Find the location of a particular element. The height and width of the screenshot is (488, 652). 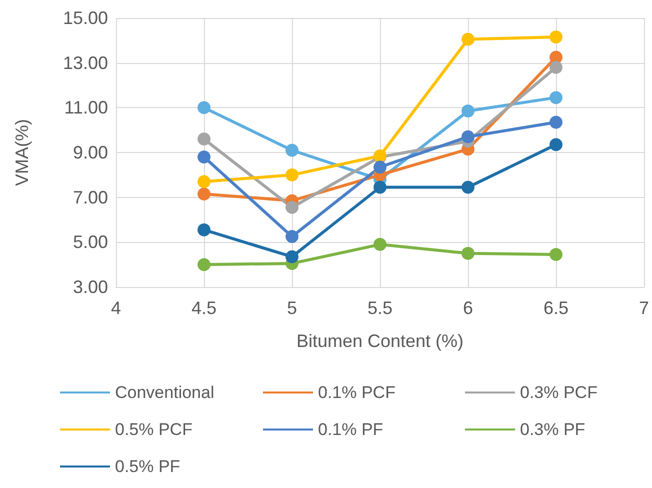

x-tick-label: 6 is located at coordinates (468, 308).